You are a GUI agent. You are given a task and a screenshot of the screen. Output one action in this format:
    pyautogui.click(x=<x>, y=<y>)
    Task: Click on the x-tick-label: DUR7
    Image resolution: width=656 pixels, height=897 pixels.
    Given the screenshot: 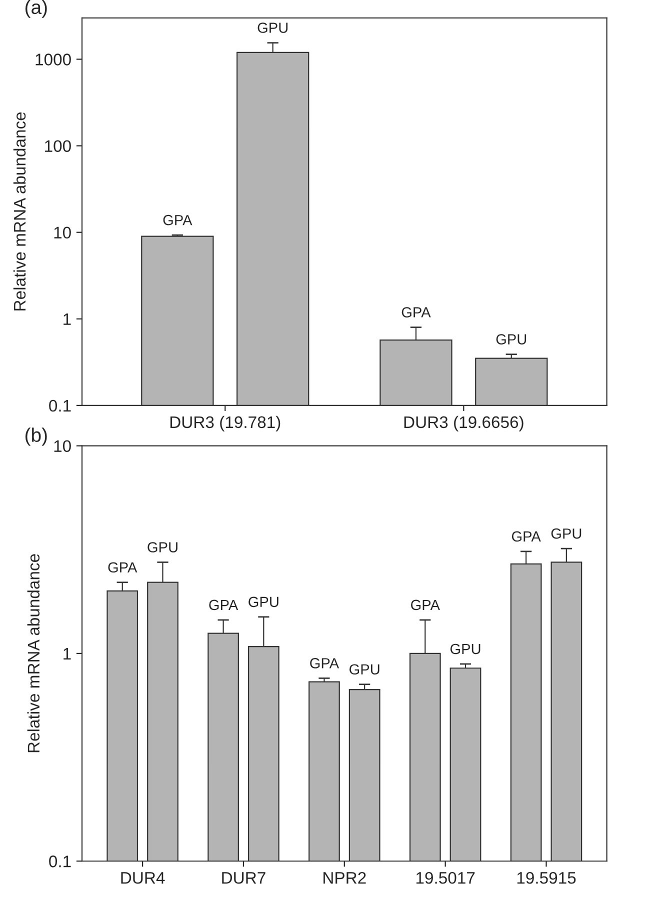 What is the action you would take?
    pyautogui.click(x=244, y=878)
    